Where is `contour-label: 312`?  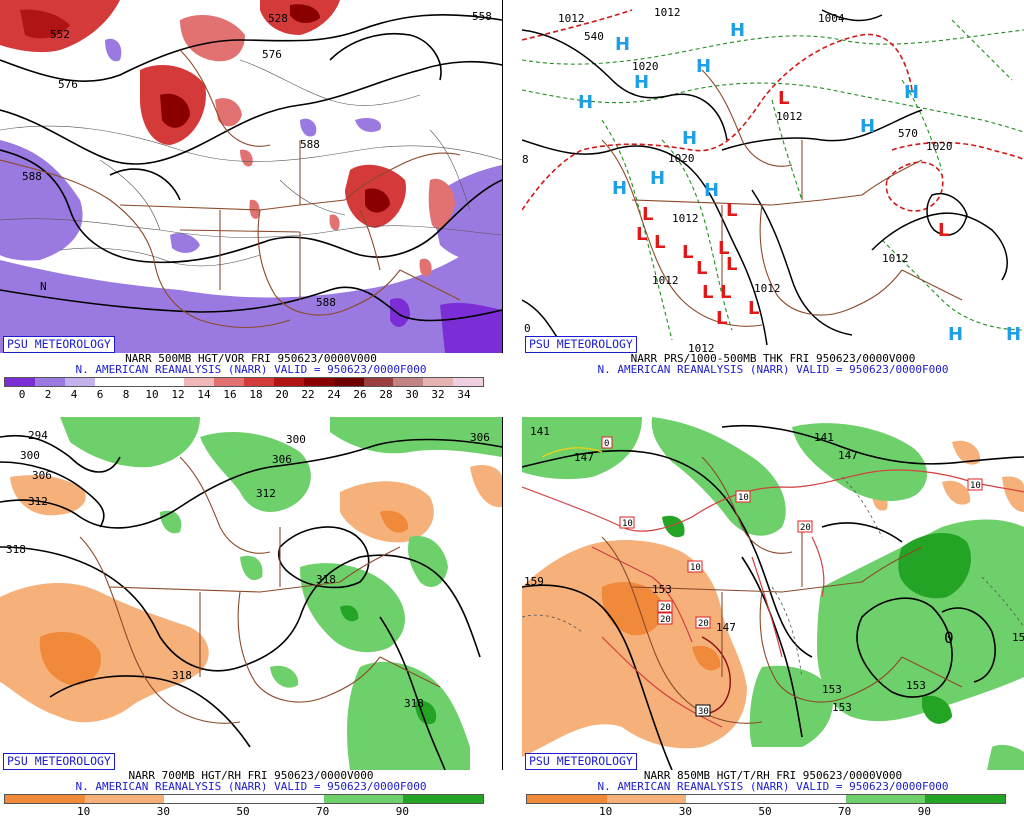
contour-label: 312 is located at coordinates (266, 493).